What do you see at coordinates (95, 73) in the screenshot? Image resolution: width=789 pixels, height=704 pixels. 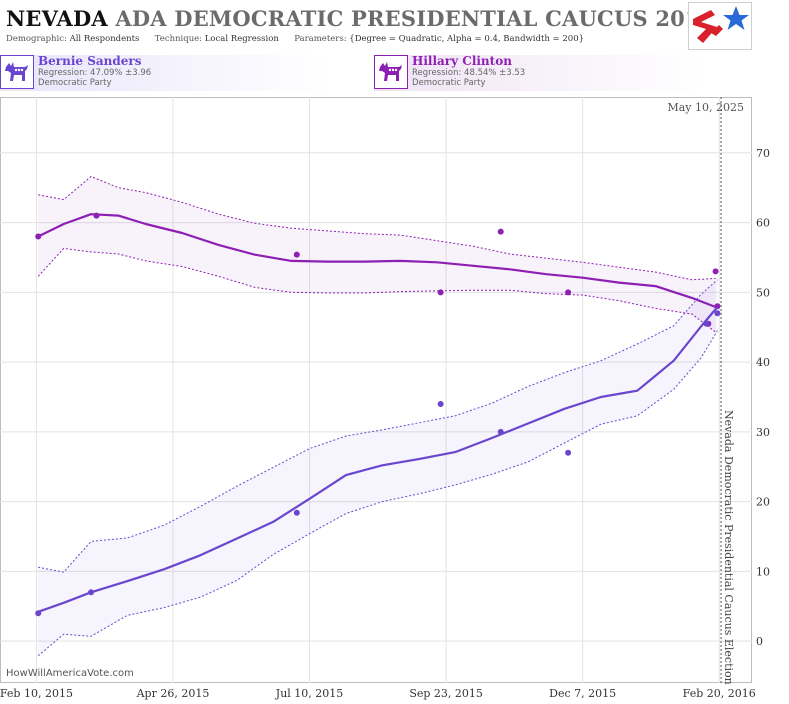 I see `candidate-regression: Regression: 47.09% ±3.96` at bounding box center [95, 73].